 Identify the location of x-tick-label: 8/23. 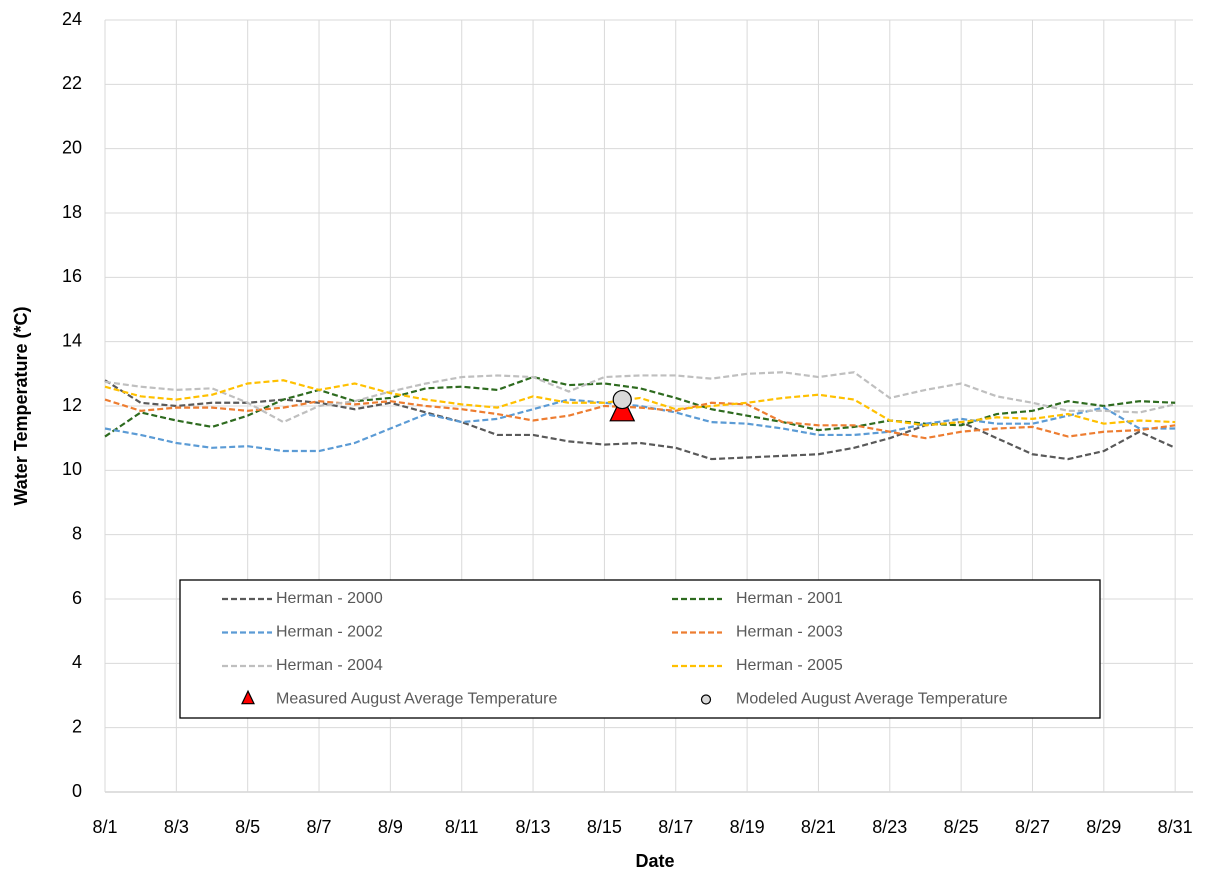
(889, 827).